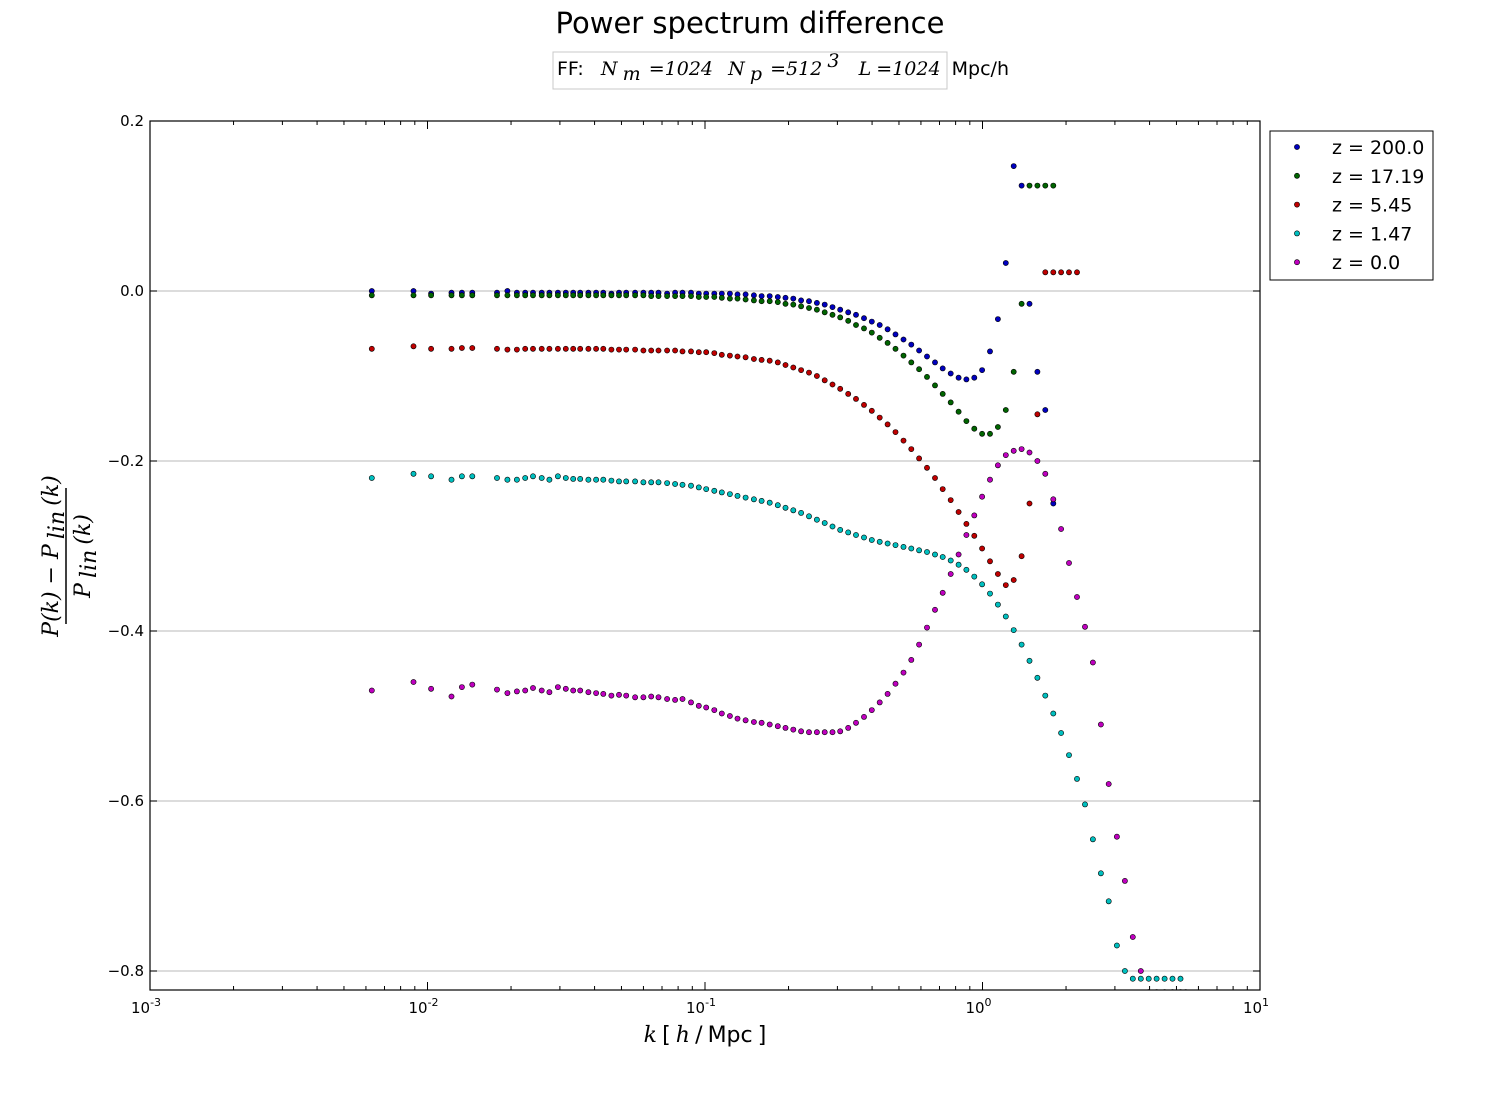 This screenshot has height=1100, width=1500. Describe the element at coordinates (783, 67) in the screenshot. I see `subtitle-text: FF: N m =1024 N p =512 3 L =1024 Mpc/h` at that location.